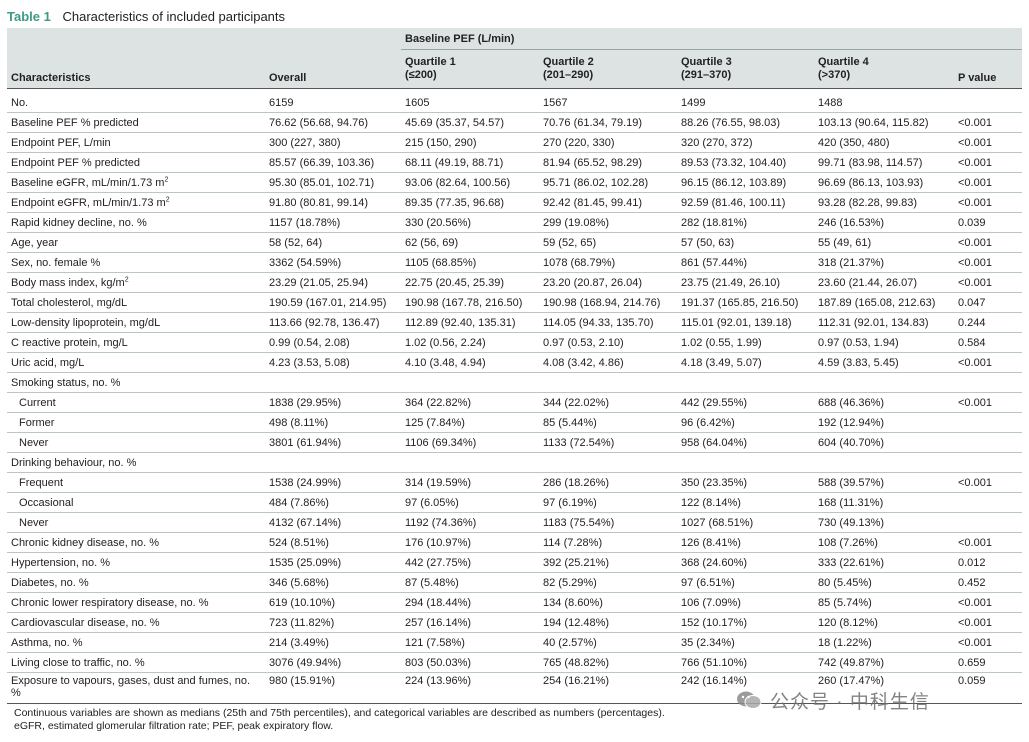  What do you see at coordinates (608, 602) in the screenshot?
I see `cell-q2: 134 (8.60%)` at bounding box center [608, 602].